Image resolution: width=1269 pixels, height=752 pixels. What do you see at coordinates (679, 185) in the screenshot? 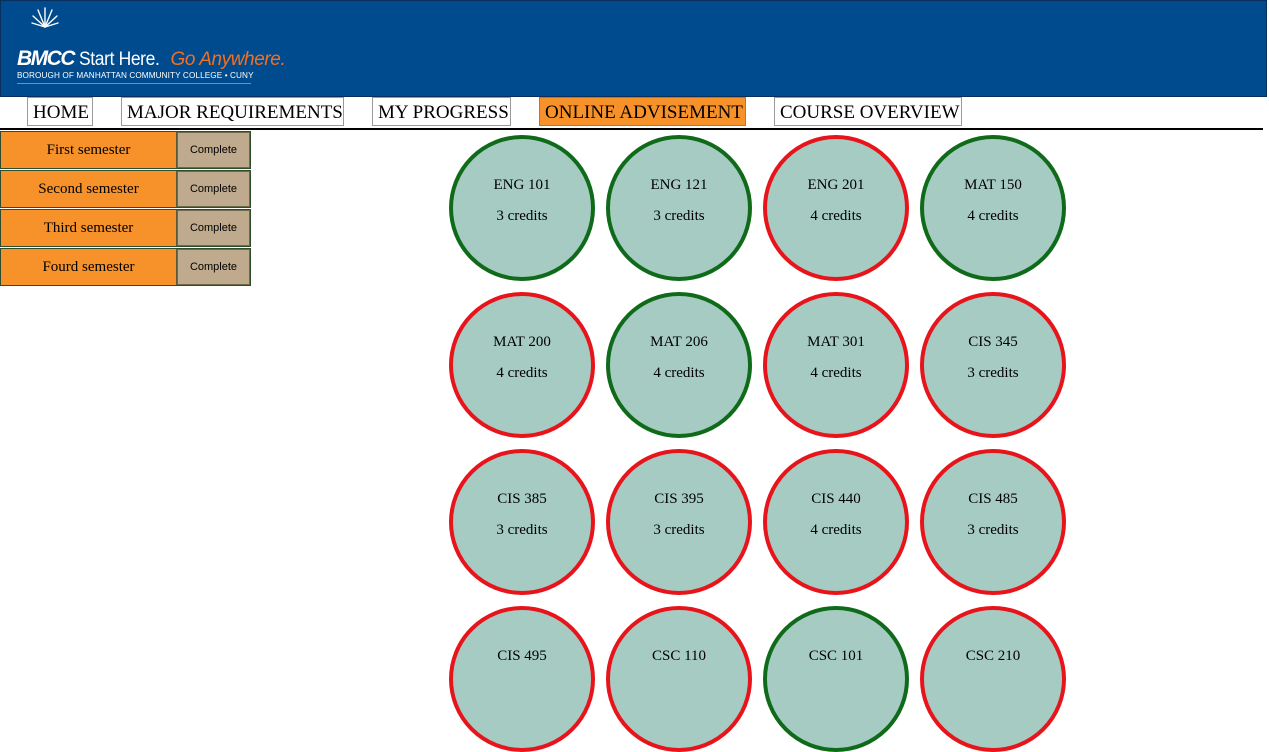
I see `course-code: ENG 121` at bounding box center [679, 185].